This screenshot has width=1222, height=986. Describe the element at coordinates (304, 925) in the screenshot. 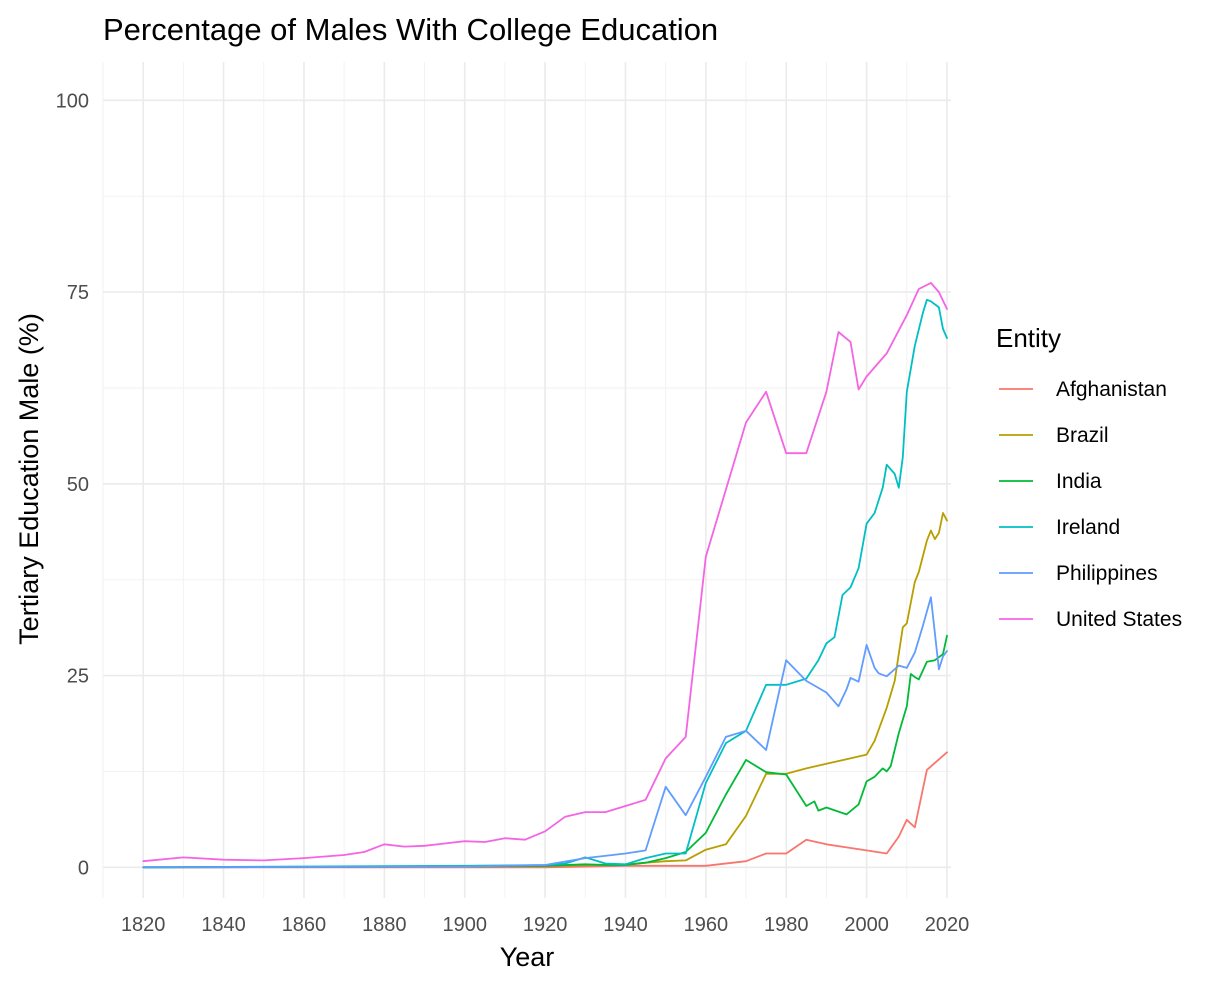

I see `x-tick-label: 1860` at that location.